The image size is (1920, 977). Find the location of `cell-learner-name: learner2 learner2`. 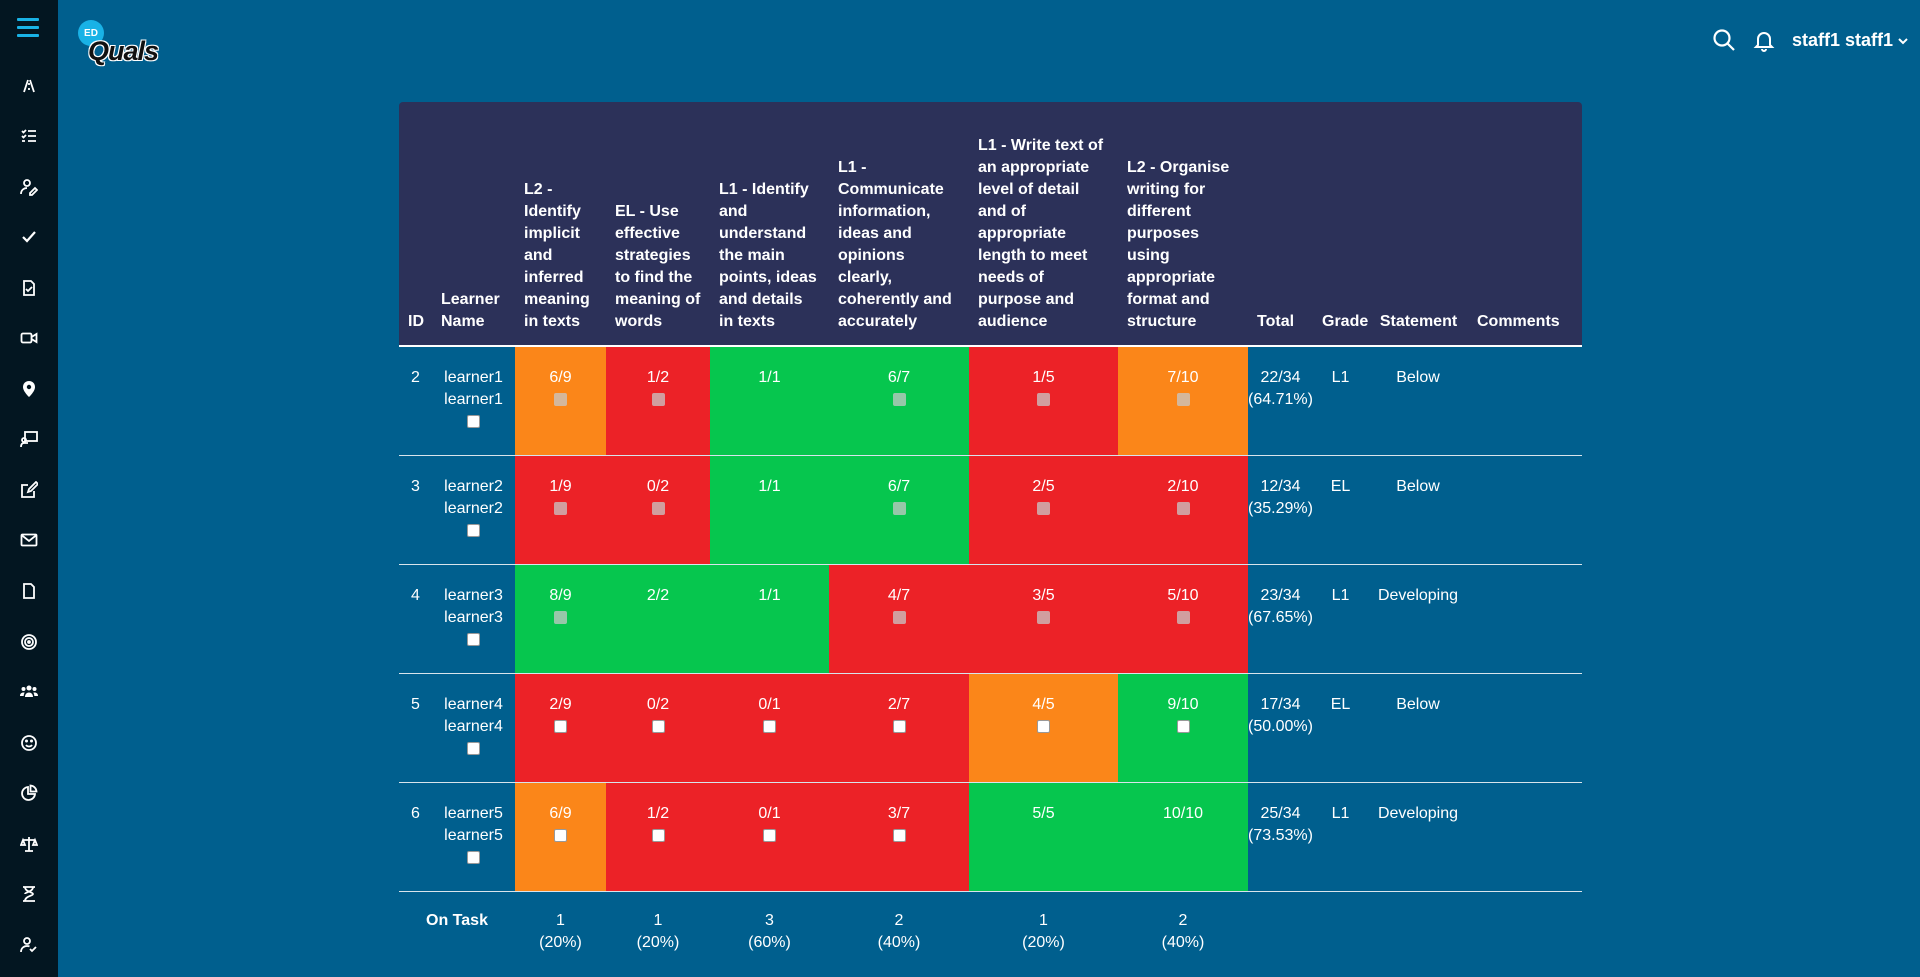

cell-learner-name: learner2 learner2 is located at coordinates (473, 509).